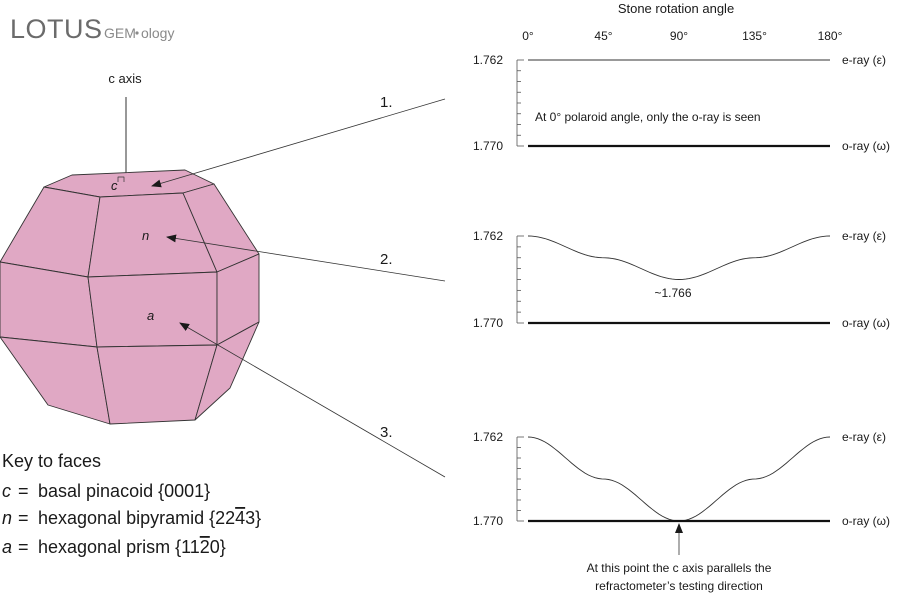 This screenshot has height=596, width=900. I want to click on annotation-panel-3-line-2: refractometer’s testing direction, so click(679, 586).